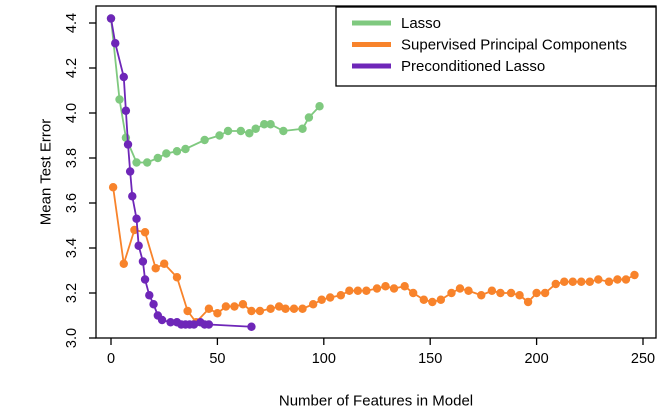  I want to click on x-axis-title: Number of Features in Model, so click(376, 401).